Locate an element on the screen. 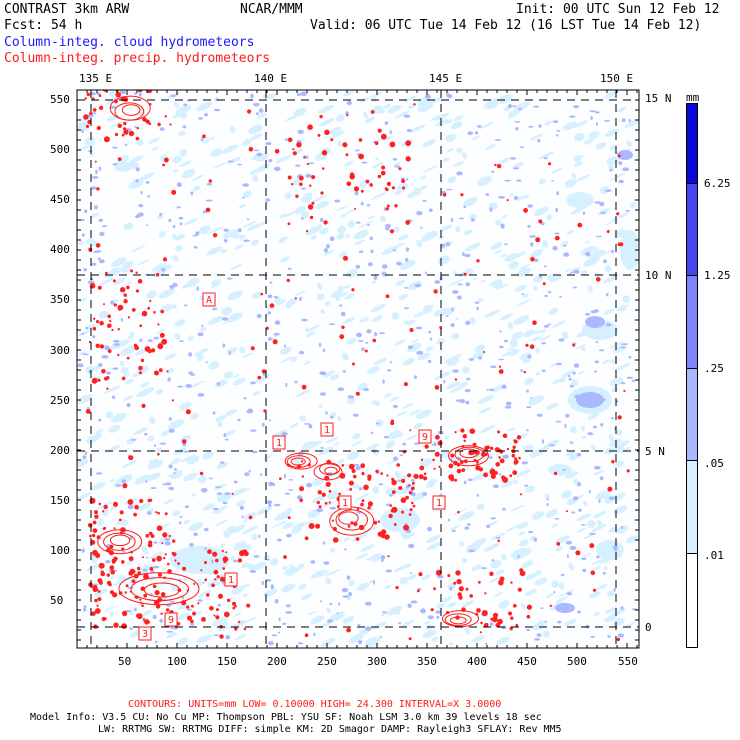 This screenshot has width=740, height=740. x-tick-label: 300 is located at coordinates (377, 661).